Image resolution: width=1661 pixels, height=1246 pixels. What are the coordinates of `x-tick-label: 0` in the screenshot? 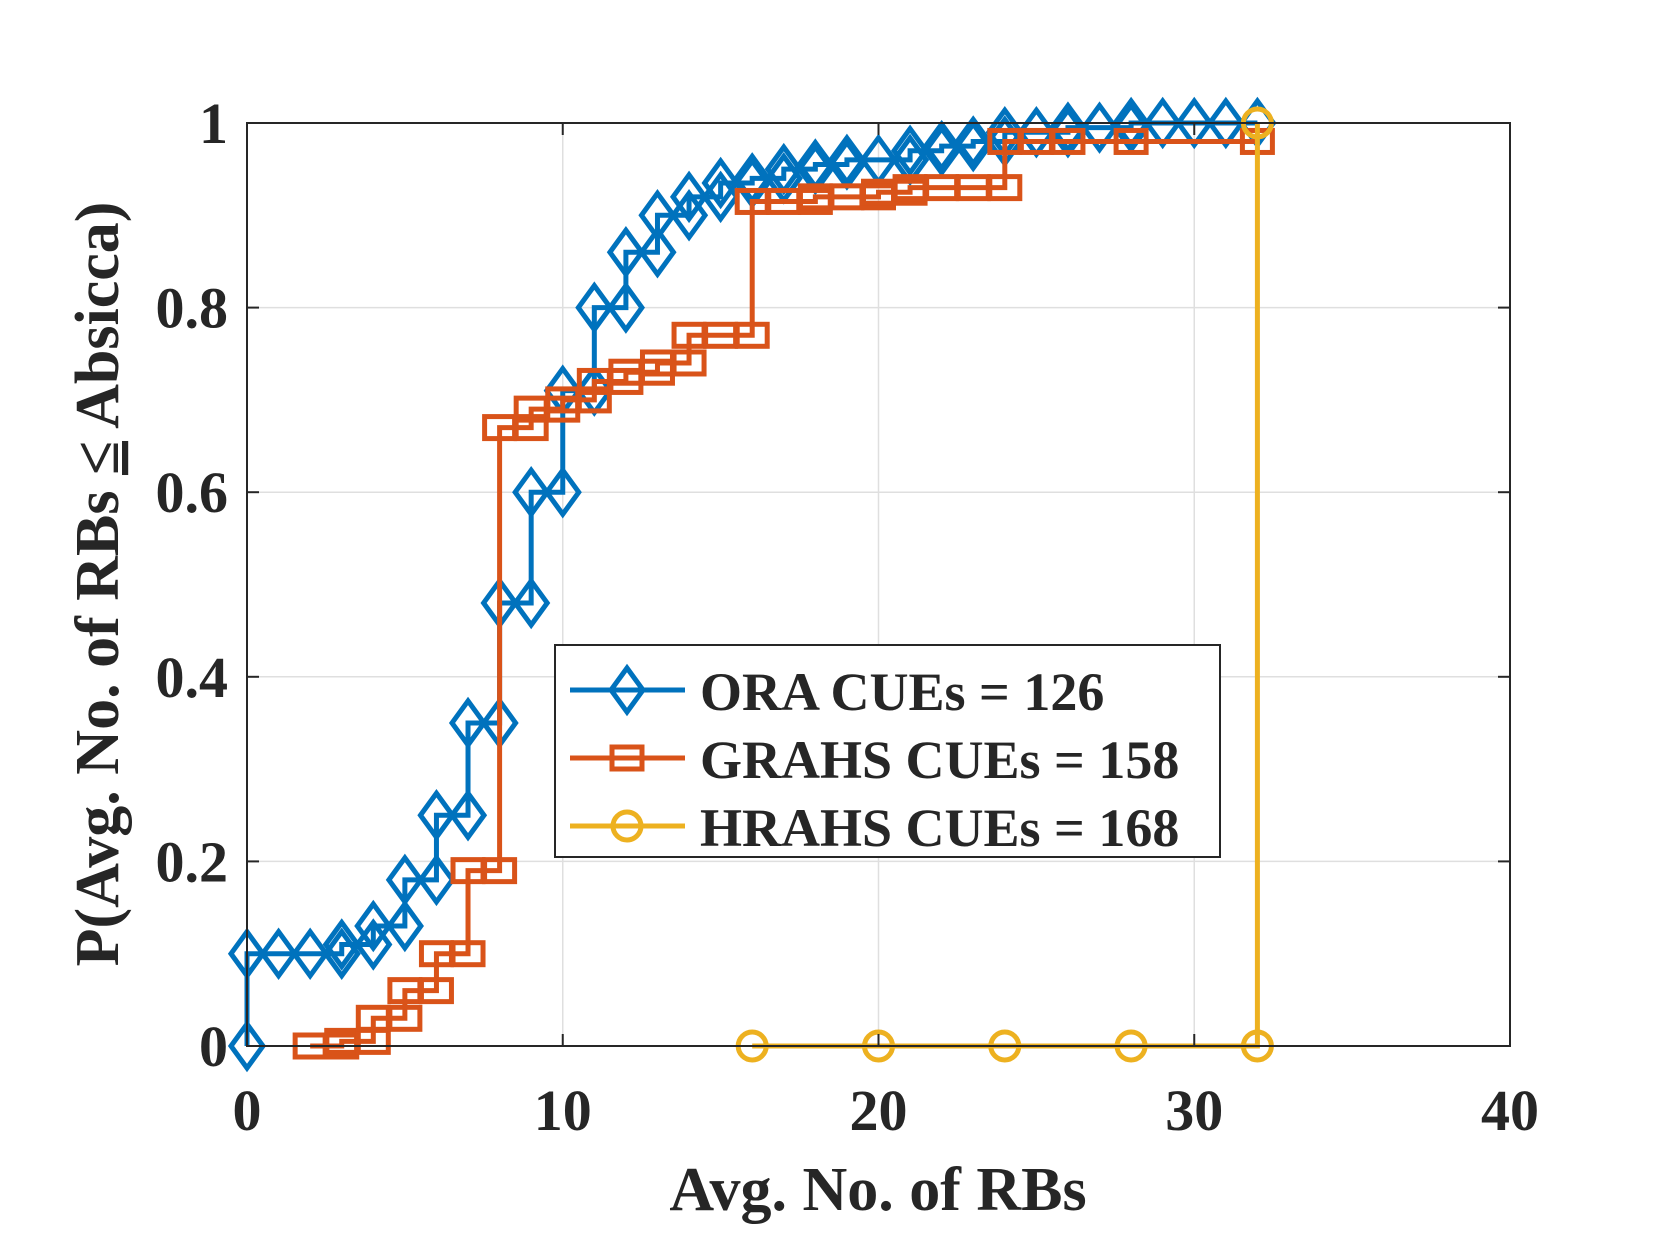 It's located at (247, 1110).